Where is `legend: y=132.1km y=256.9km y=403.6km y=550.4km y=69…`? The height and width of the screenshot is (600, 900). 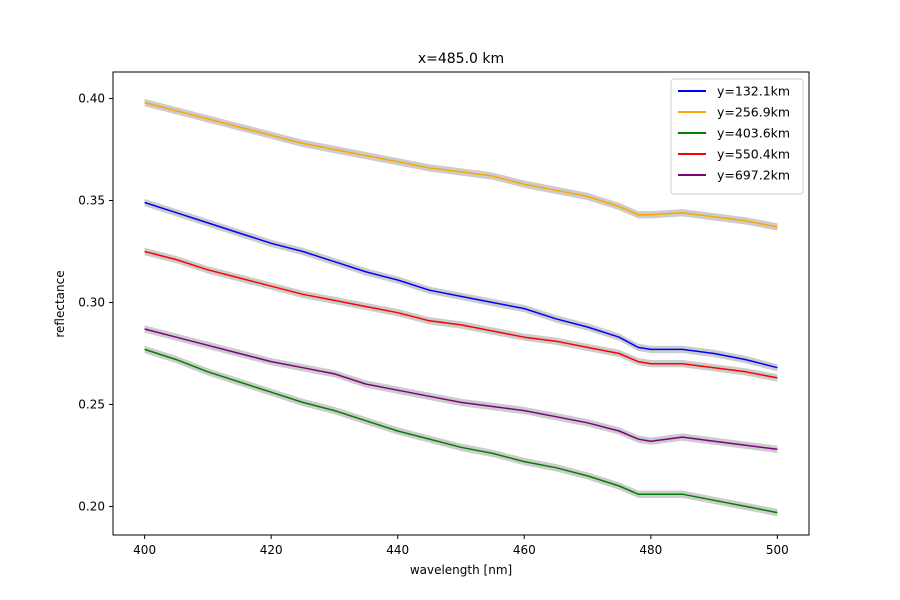 legend: y=132.1km y=256.9km y=403.6km y=550.4km y=69… is located at coordinates (737, 136).